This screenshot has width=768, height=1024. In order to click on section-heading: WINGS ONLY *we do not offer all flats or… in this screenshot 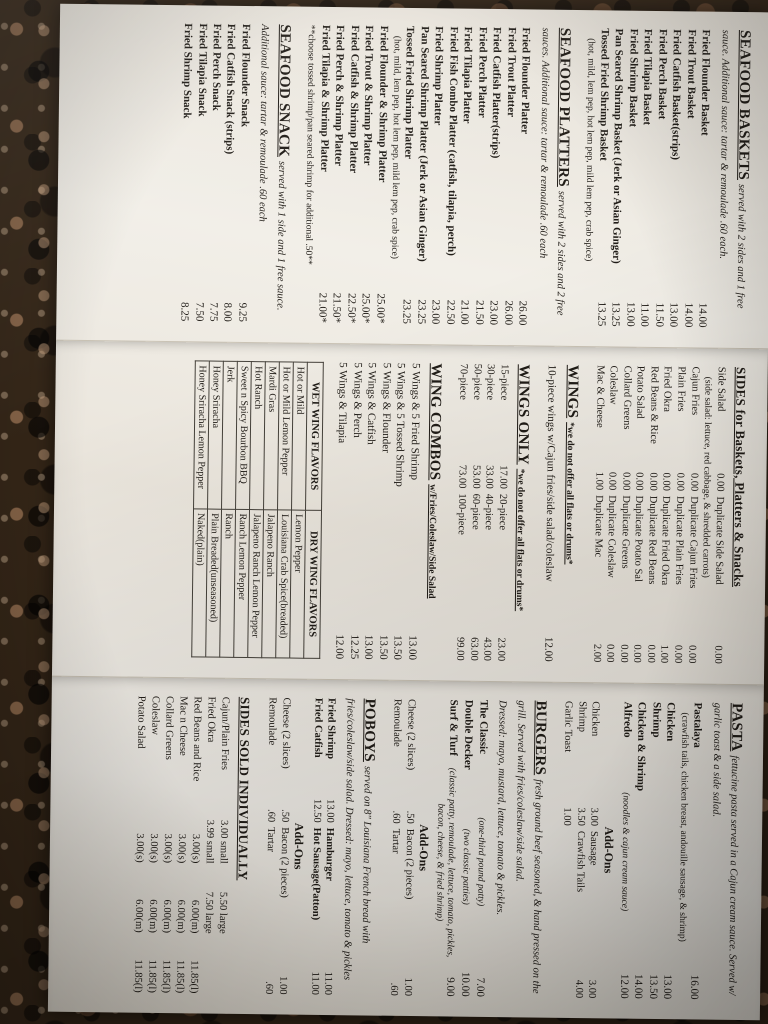, I will do `click(522, 512)`.